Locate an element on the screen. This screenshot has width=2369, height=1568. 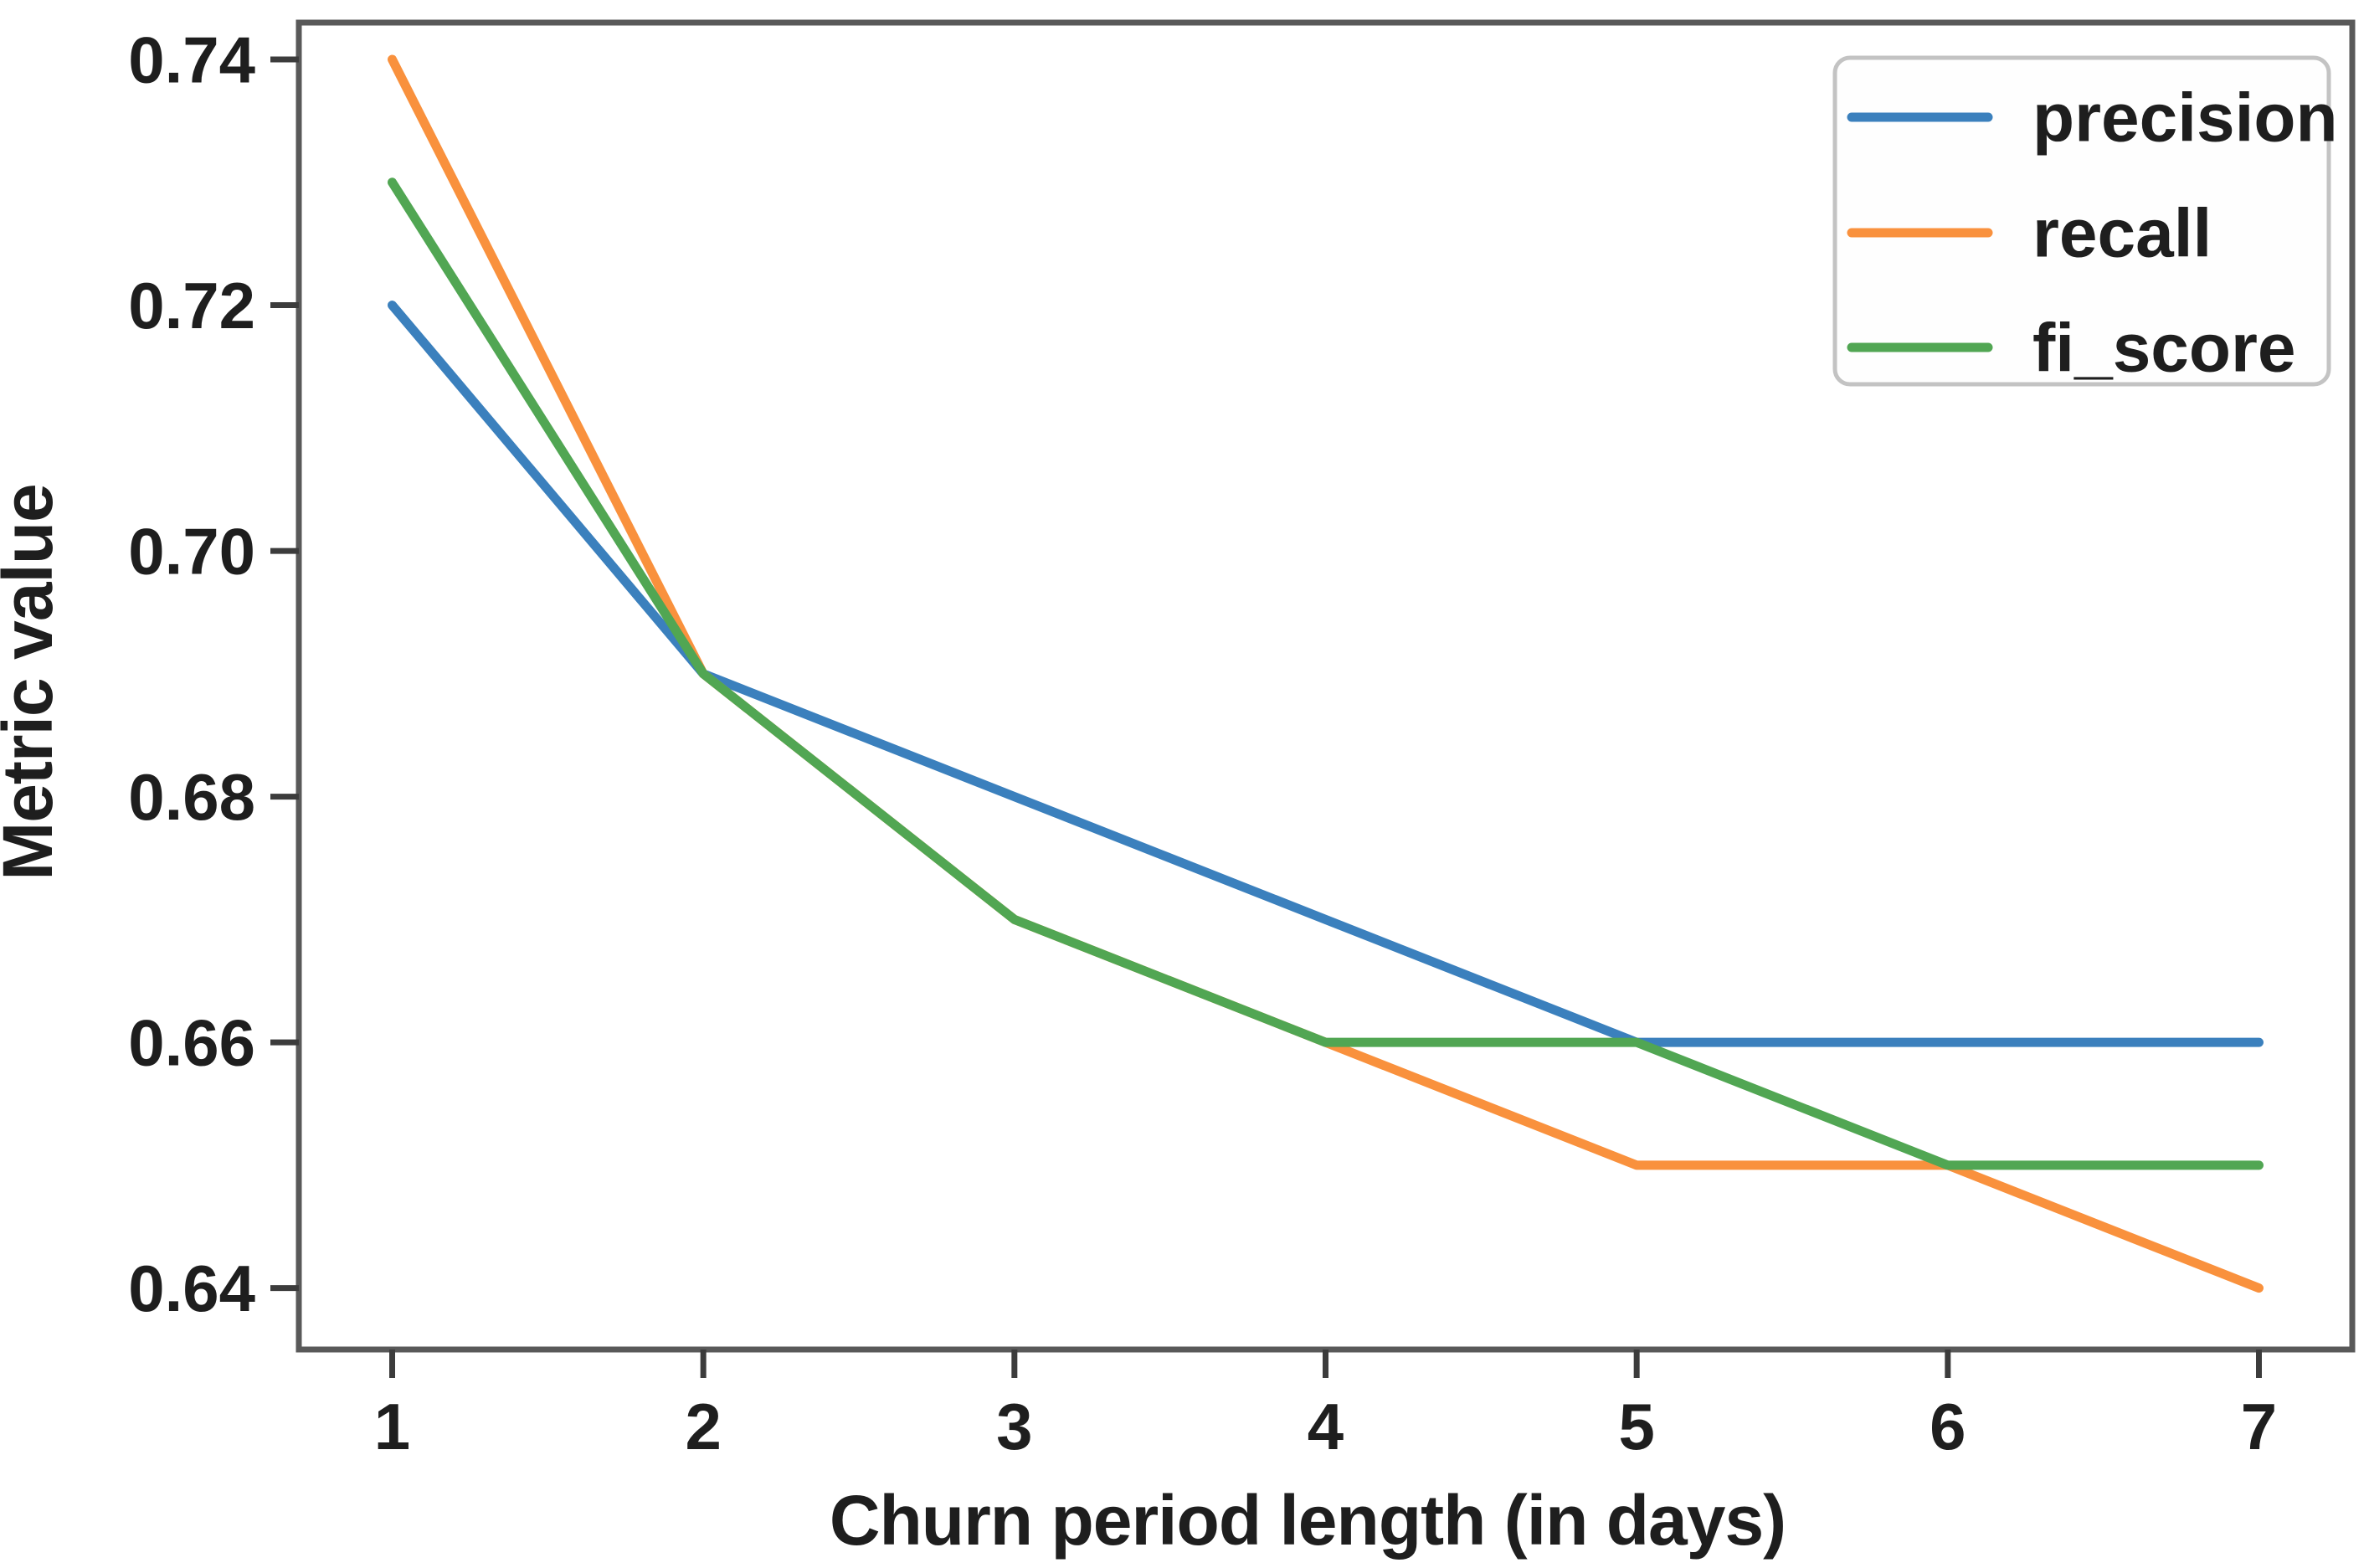
x-tick-label: 2 is located at coordinates (703, 1426).